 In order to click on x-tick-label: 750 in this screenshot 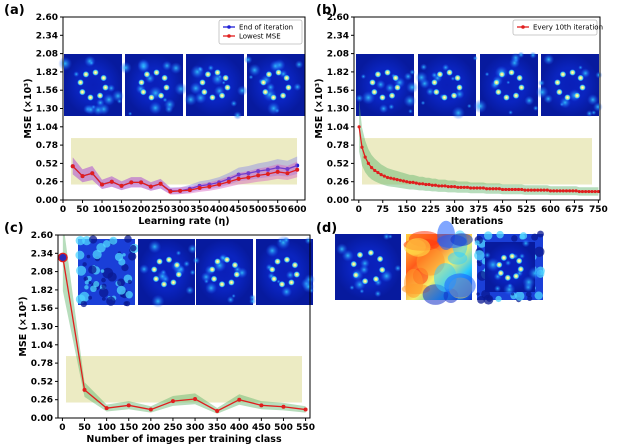, I will do `click(598, 210)`.